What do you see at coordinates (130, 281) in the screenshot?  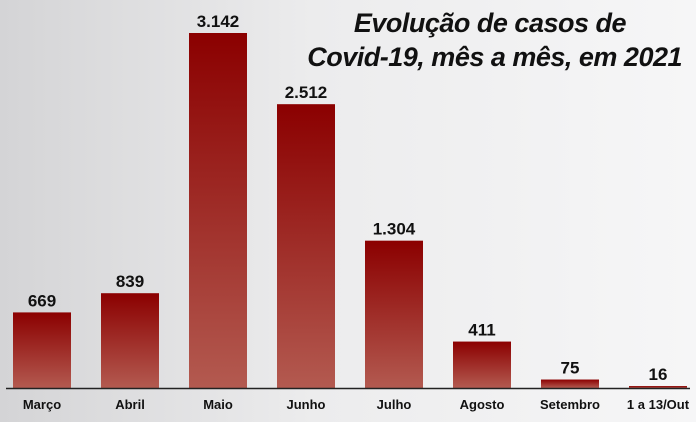 I see `value-label-1: 839` at bounding box center [130, 281].